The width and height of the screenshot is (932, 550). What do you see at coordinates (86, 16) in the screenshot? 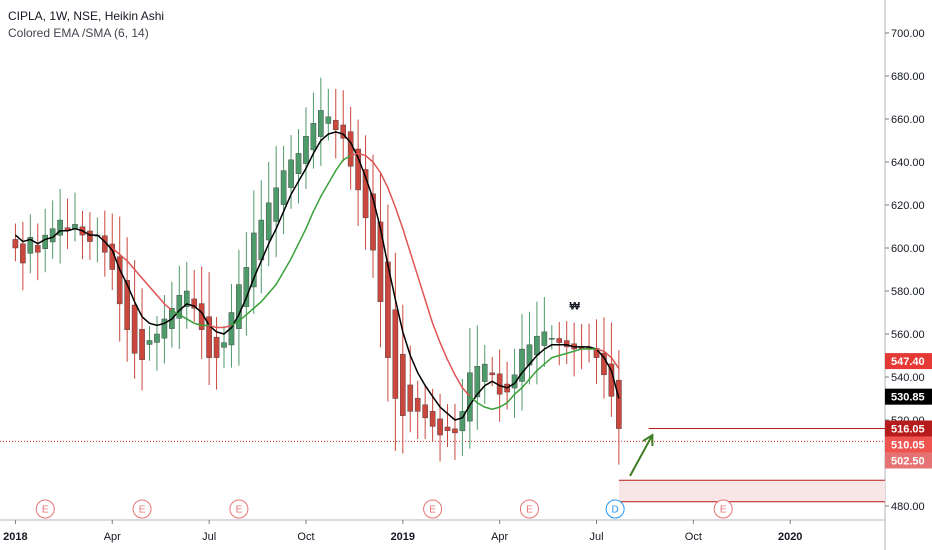
I see `symbol-line: CIPLA, 1W, NSE, Heikin Ashi` at bounding box center [86, 16].